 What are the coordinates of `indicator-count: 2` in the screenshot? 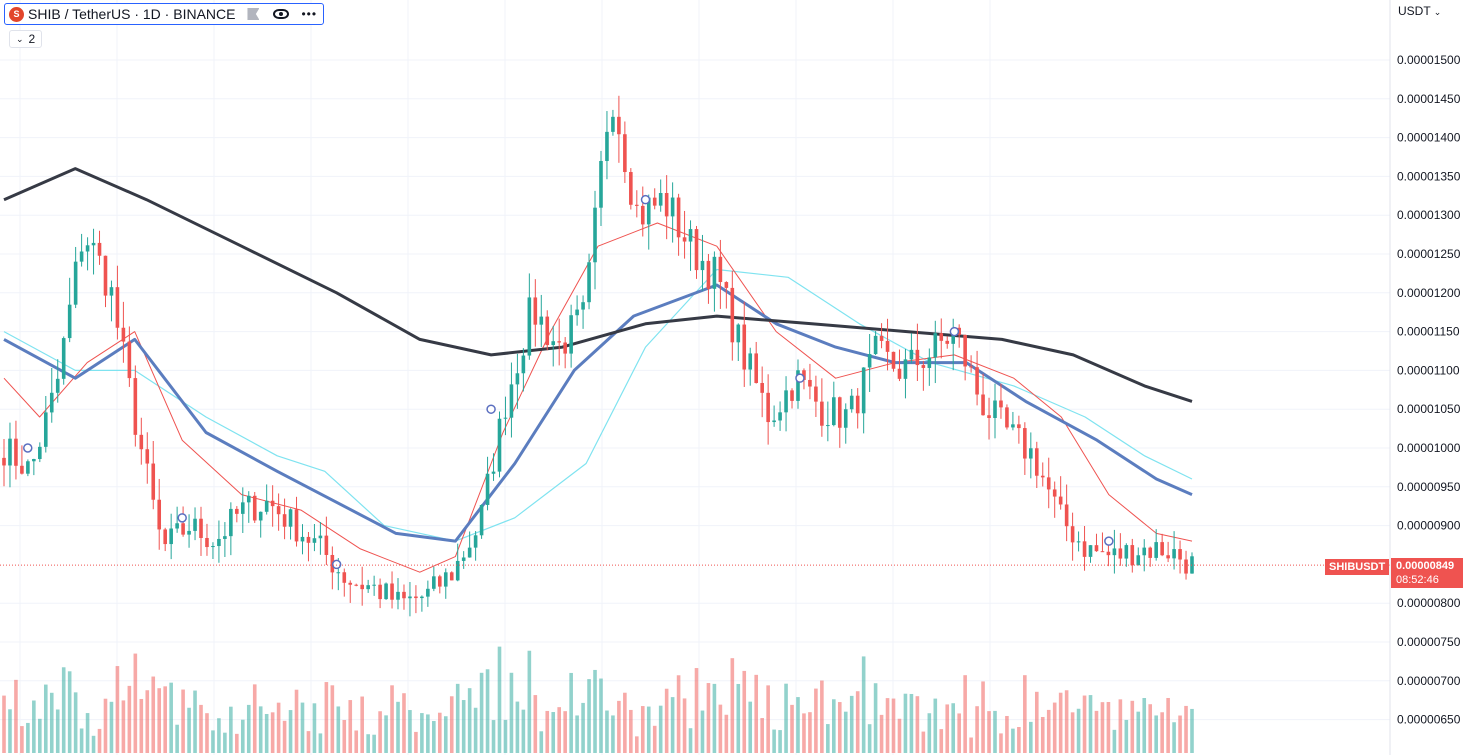 It's located at (32, 39).